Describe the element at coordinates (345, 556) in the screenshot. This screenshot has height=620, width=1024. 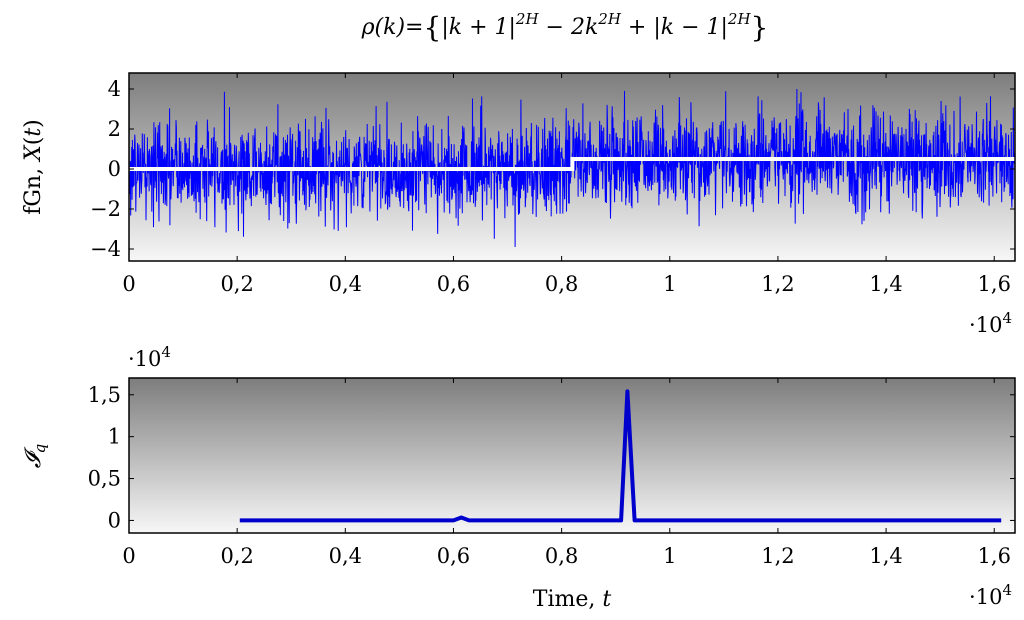
I see `iq-x-tick-label: 0,4` at that location.